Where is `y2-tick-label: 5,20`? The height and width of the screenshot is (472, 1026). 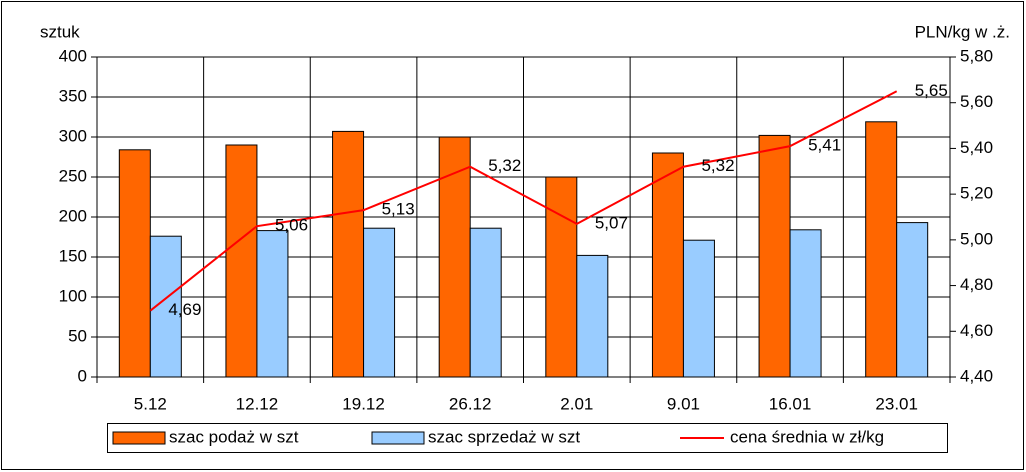 y2-tick-label: 5,20 is located at coordinates (976, 193).